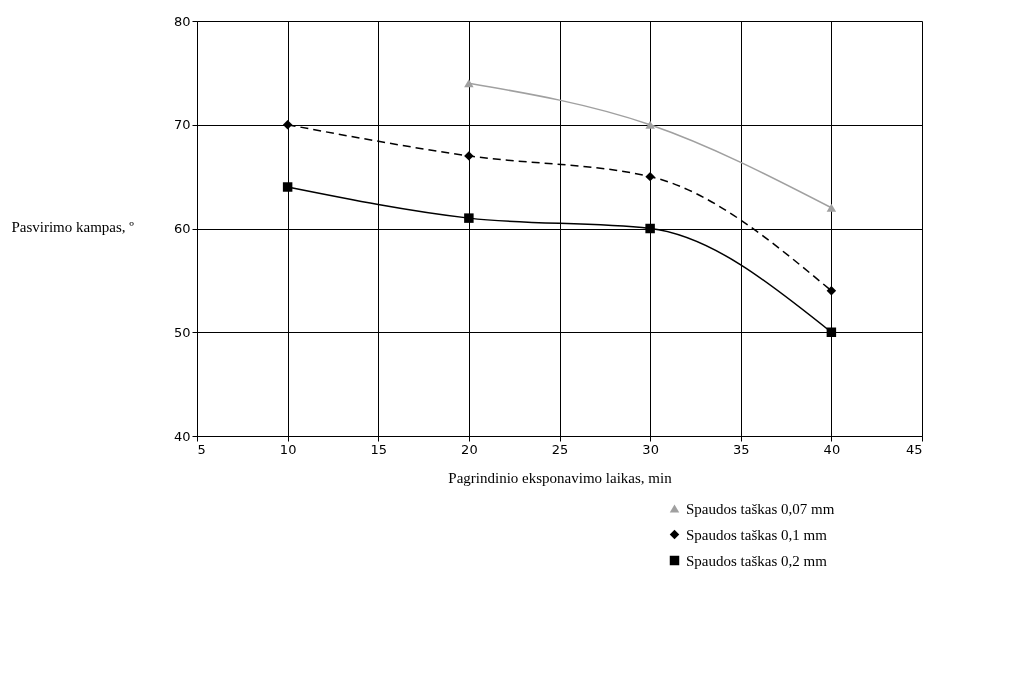 This screenshot has width=1009, height=700. I want to click on x-tick-label: 35, so click(741, 449).